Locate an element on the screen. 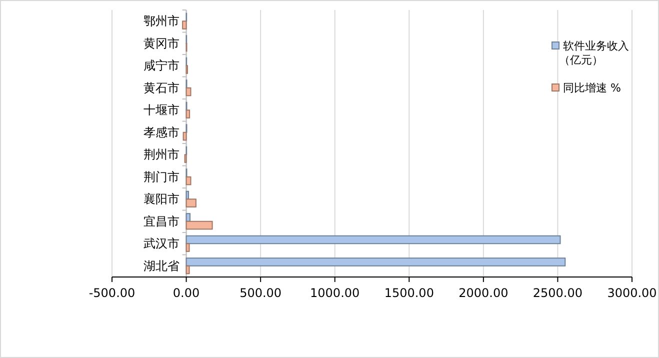  x-tick-label: 500.00 is located at coordinates (261, 293).